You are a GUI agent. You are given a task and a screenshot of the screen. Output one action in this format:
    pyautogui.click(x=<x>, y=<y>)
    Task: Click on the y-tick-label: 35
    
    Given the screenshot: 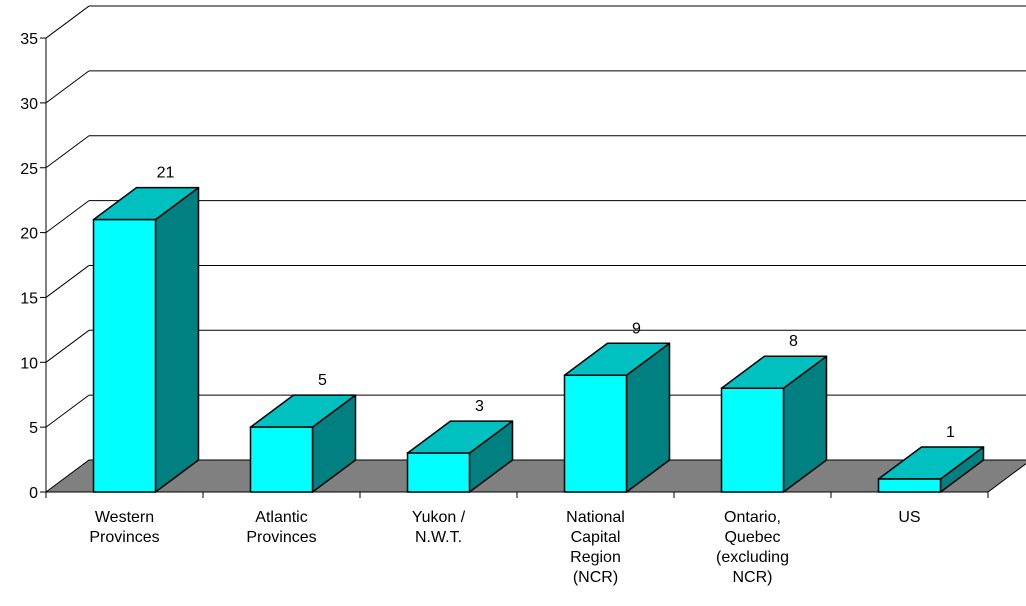 What is the action you would take?
    pyautogui.click(x=29, y=39)
    